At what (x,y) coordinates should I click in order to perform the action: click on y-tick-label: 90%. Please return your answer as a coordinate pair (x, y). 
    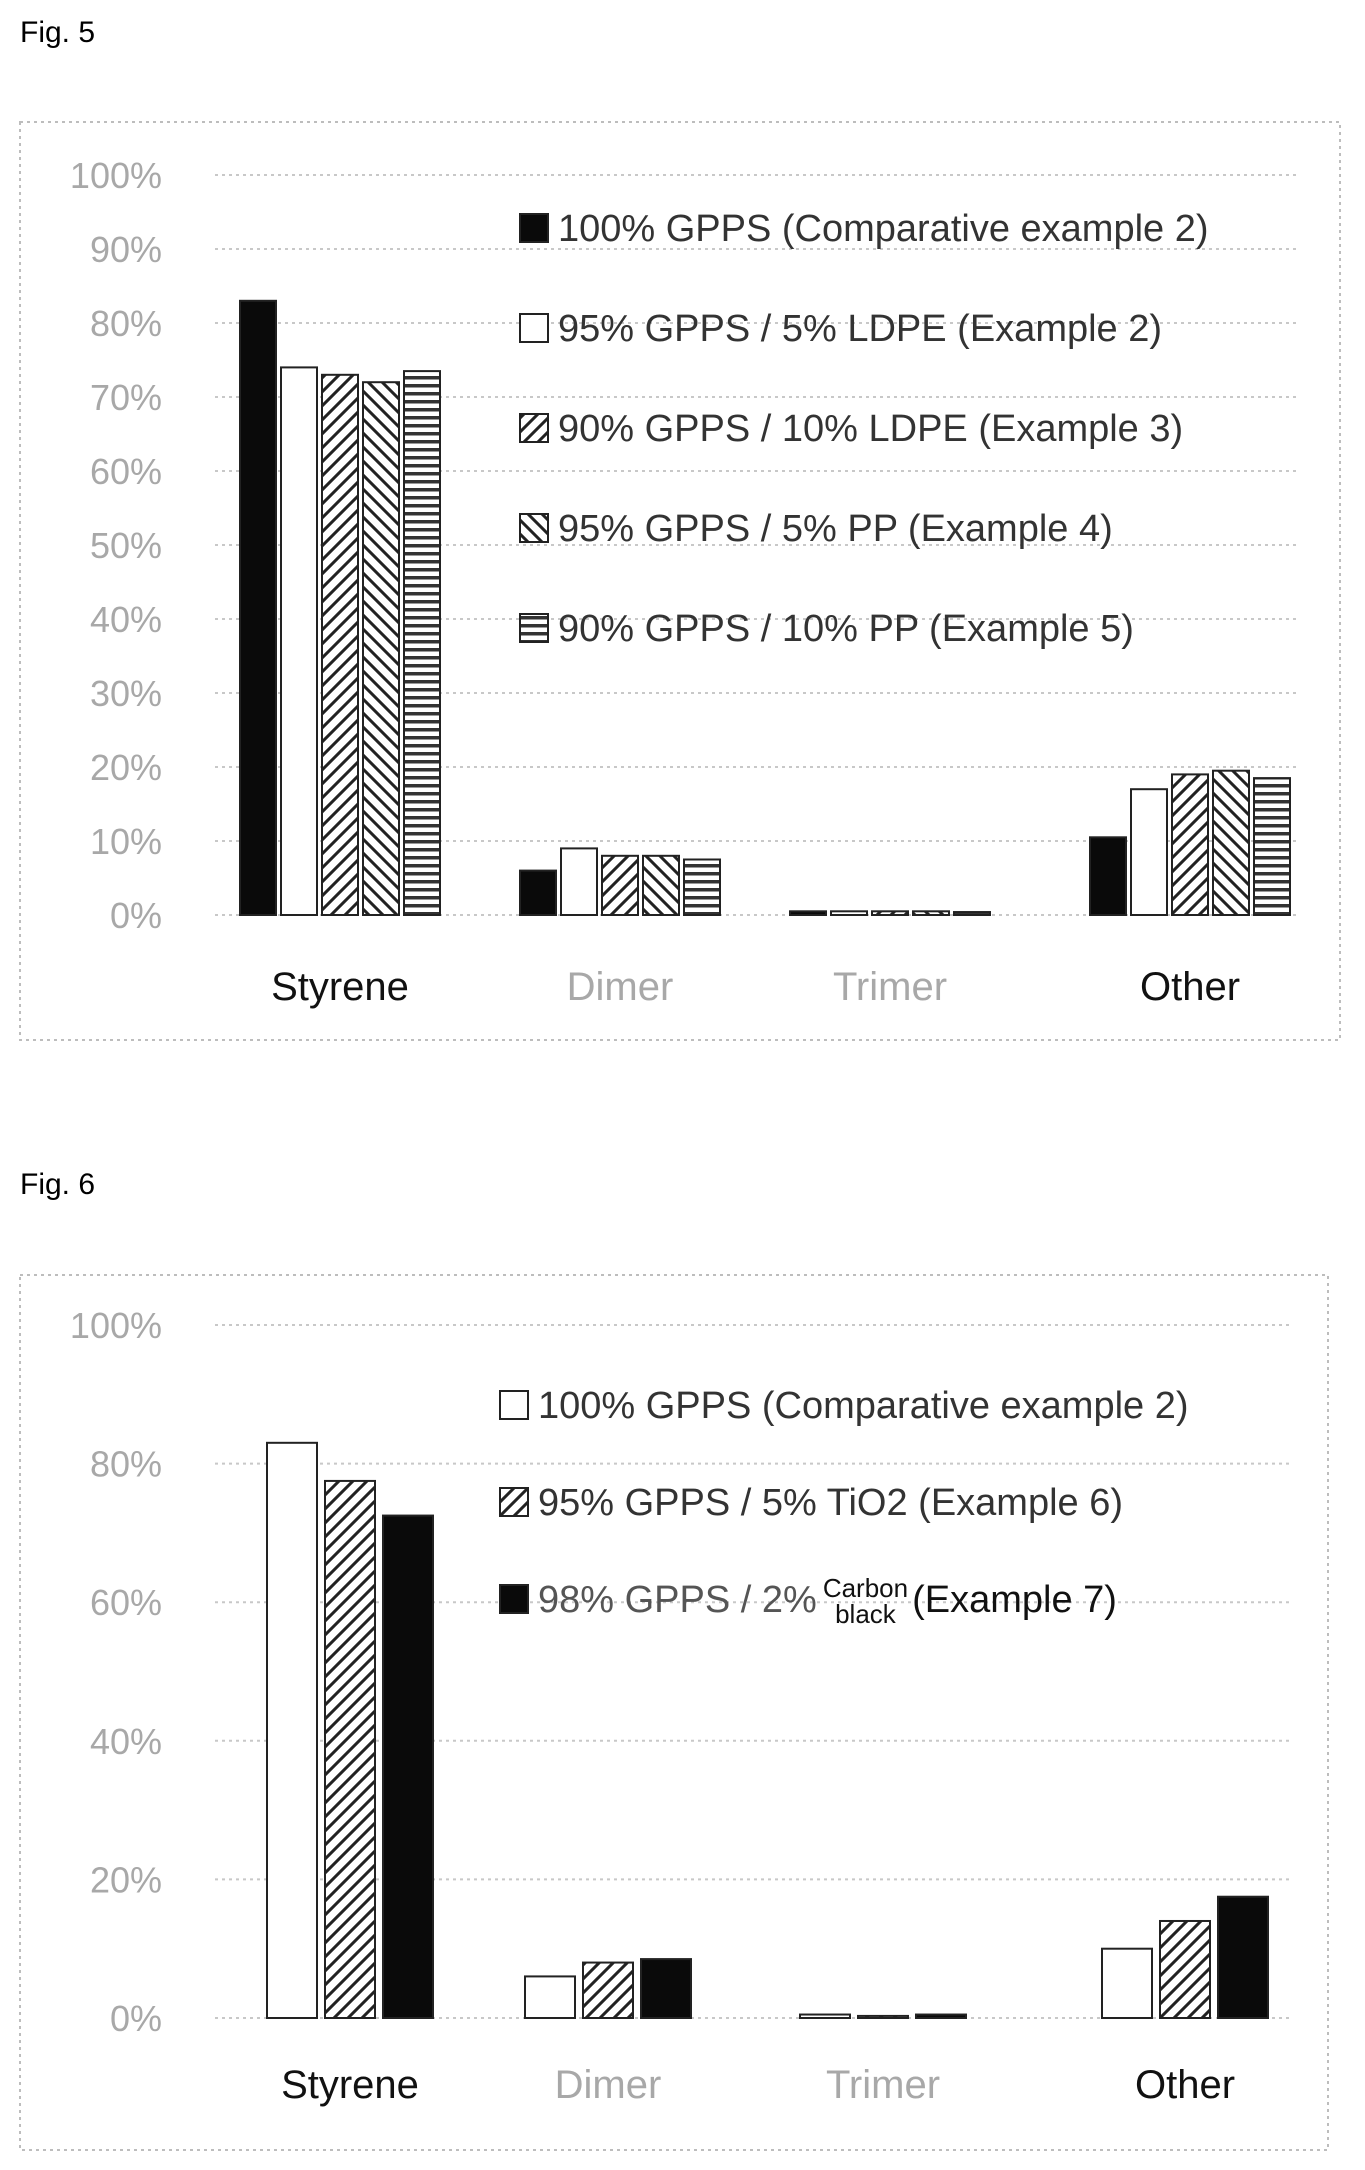
    Looking at the image, I should click on (126, 249).